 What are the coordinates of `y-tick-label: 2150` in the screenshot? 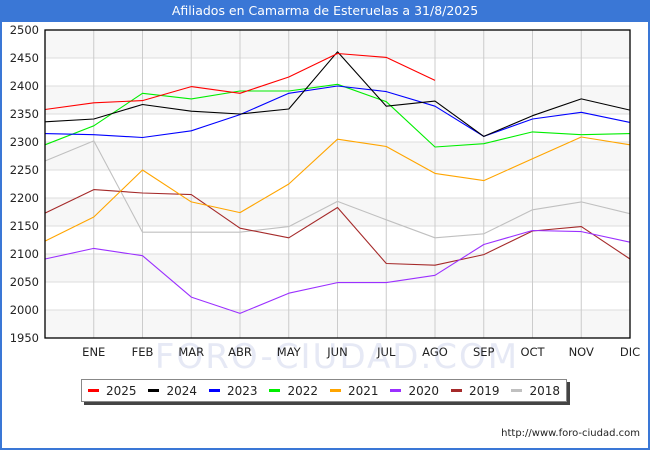 It's located at (24, 226).